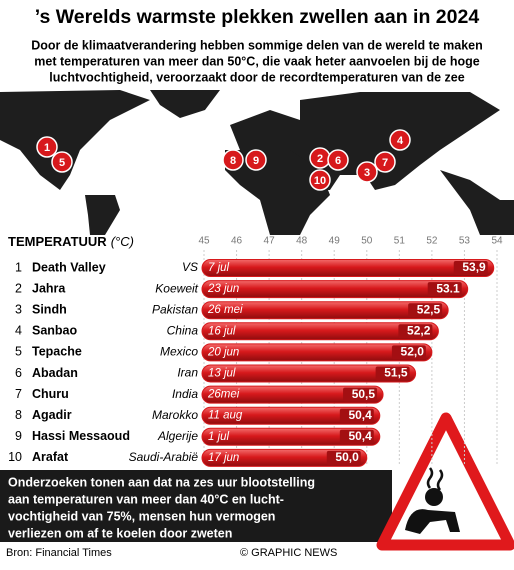 Image resolution: width=514 pixels, height=570 pixels. Describe the element at coordinates (320, 181) in the screenshot. I see `map-marker-label: 10` at that location.